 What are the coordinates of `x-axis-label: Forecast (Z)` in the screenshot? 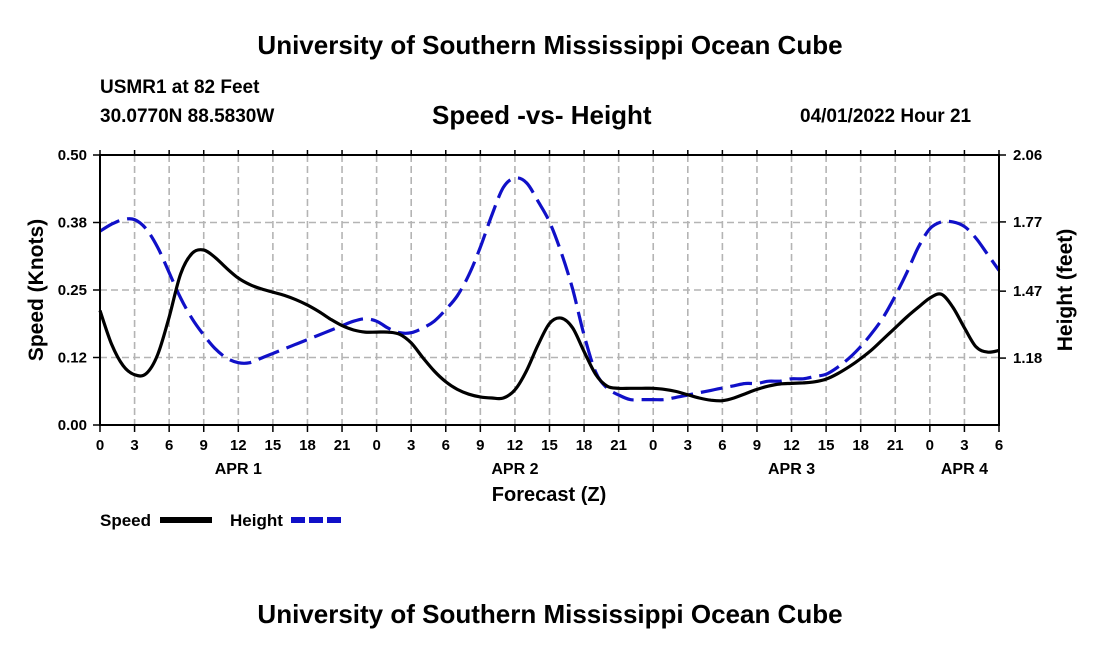 It's located at (549, 495).